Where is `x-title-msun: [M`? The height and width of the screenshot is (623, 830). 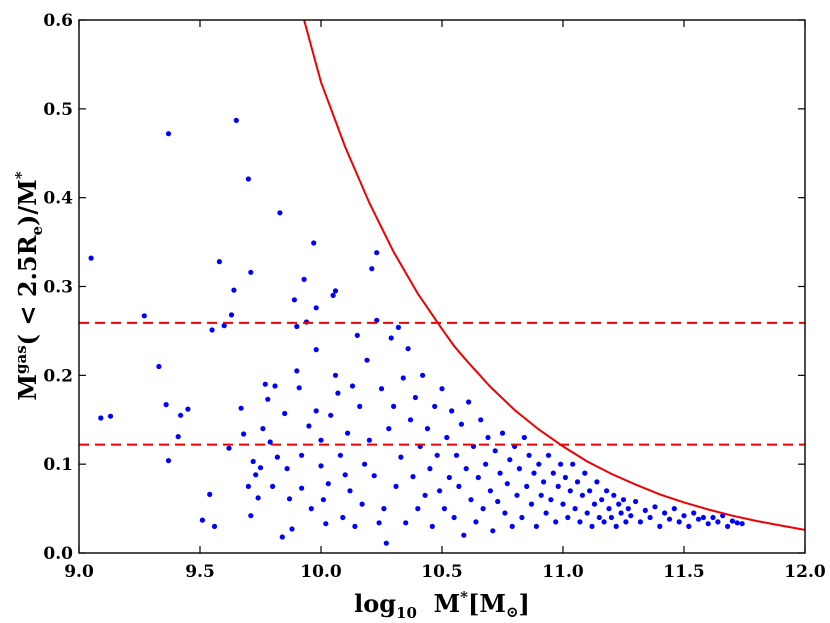
x-title-msun: [M is located at coordinates (487, 603).